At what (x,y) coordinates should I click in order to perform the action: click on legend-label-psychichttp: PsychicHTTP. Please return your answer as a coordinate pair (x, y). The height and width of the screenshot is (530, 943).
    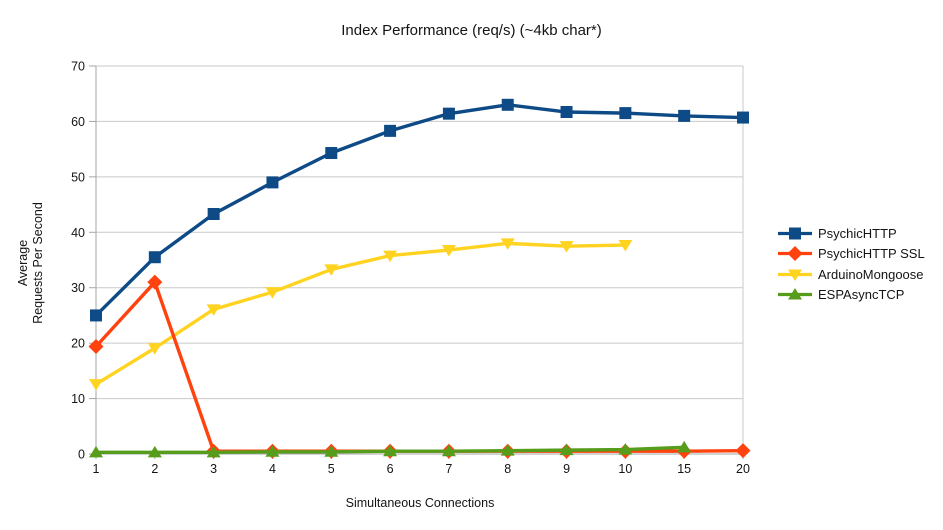
    Looking at the image, I should click on (857, 233).